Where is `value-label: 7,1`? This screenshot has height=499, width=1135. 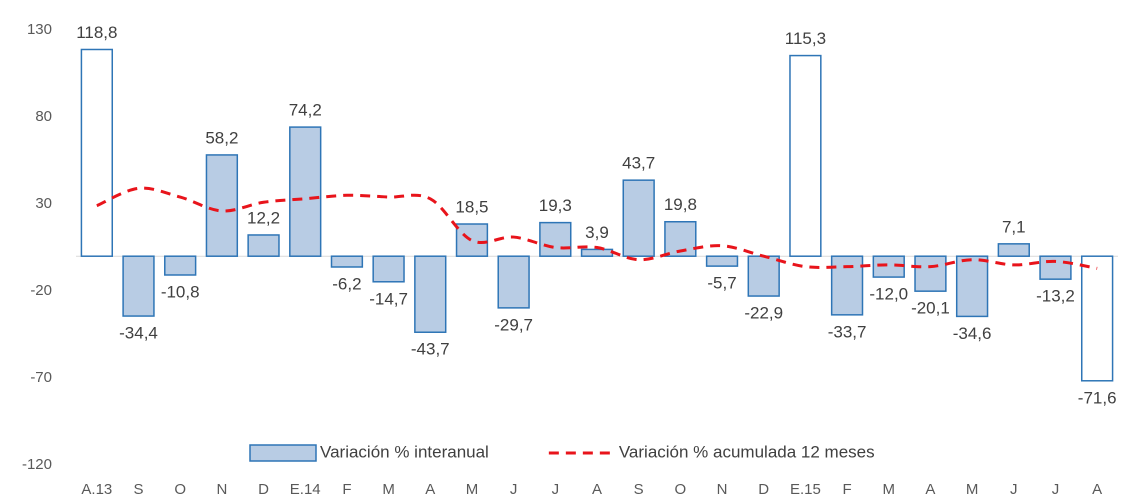 value-label: 7,1 is located at coordinates (1014, 226).